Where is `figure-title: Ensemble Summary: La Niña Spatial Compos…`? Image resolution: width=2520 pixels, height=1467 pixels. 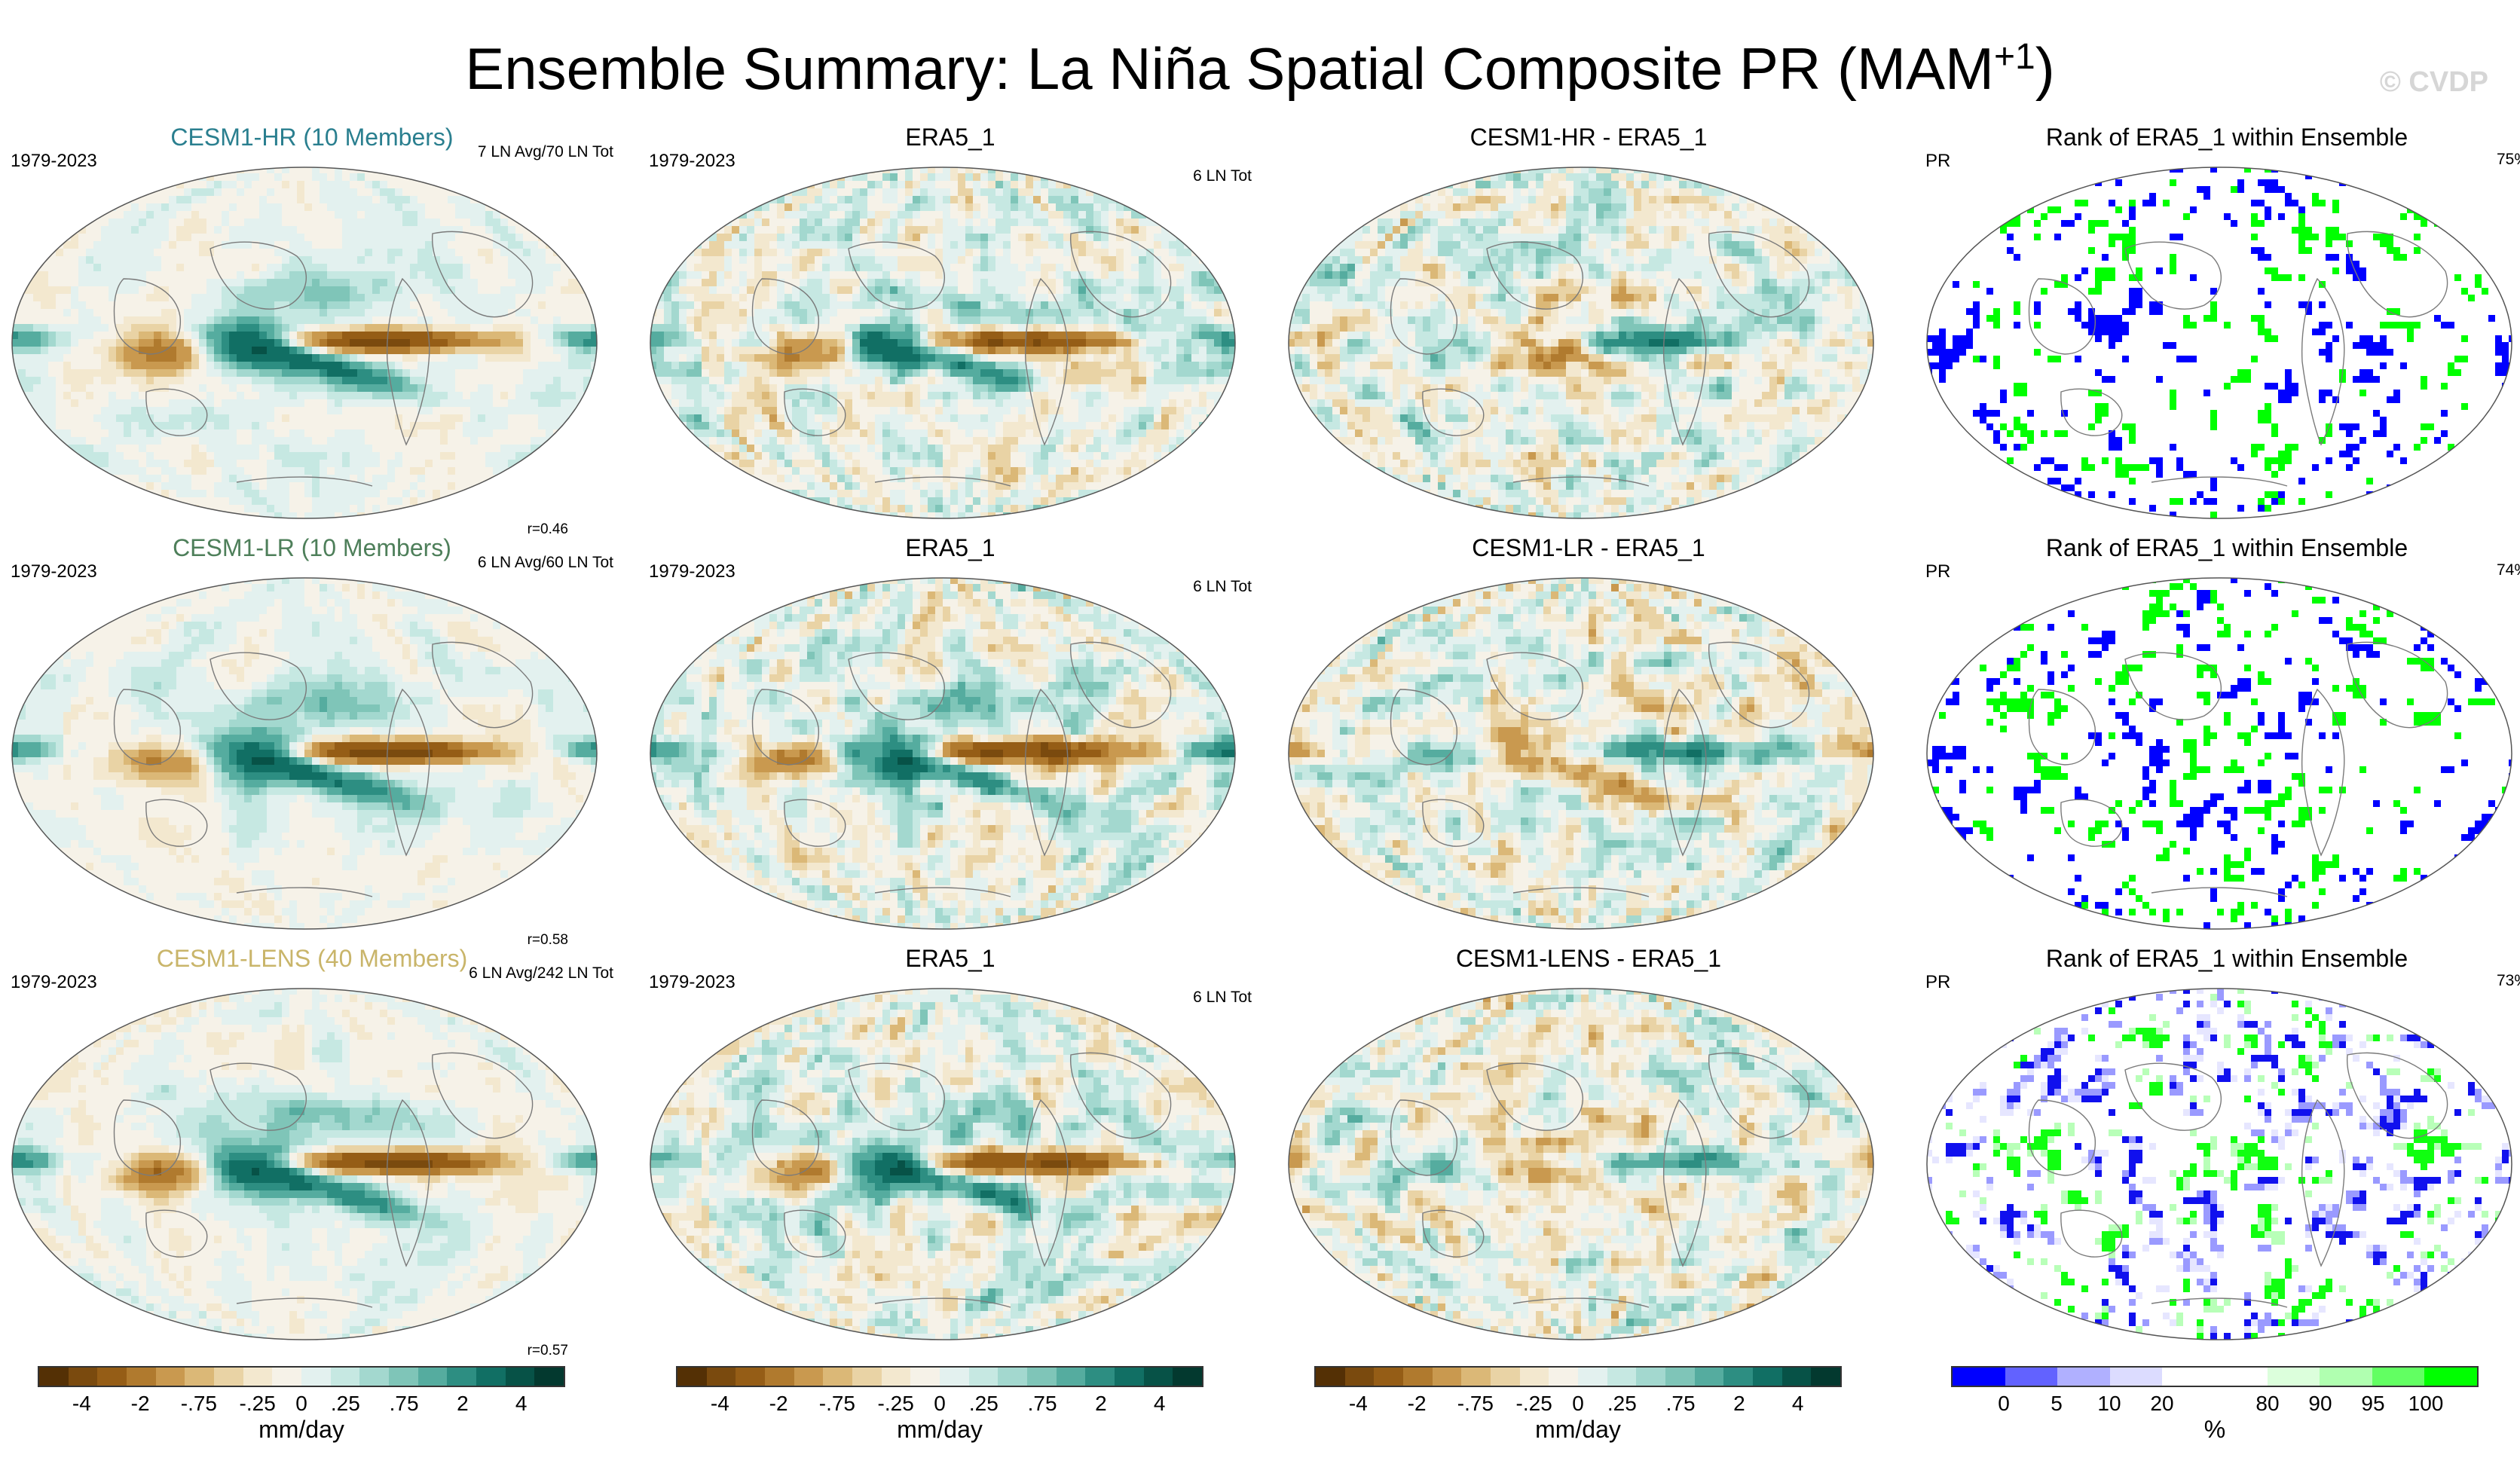 figure-title: Ensemble Summary: La Niña Spatial Compos… is located at coordinates (1260, 63).